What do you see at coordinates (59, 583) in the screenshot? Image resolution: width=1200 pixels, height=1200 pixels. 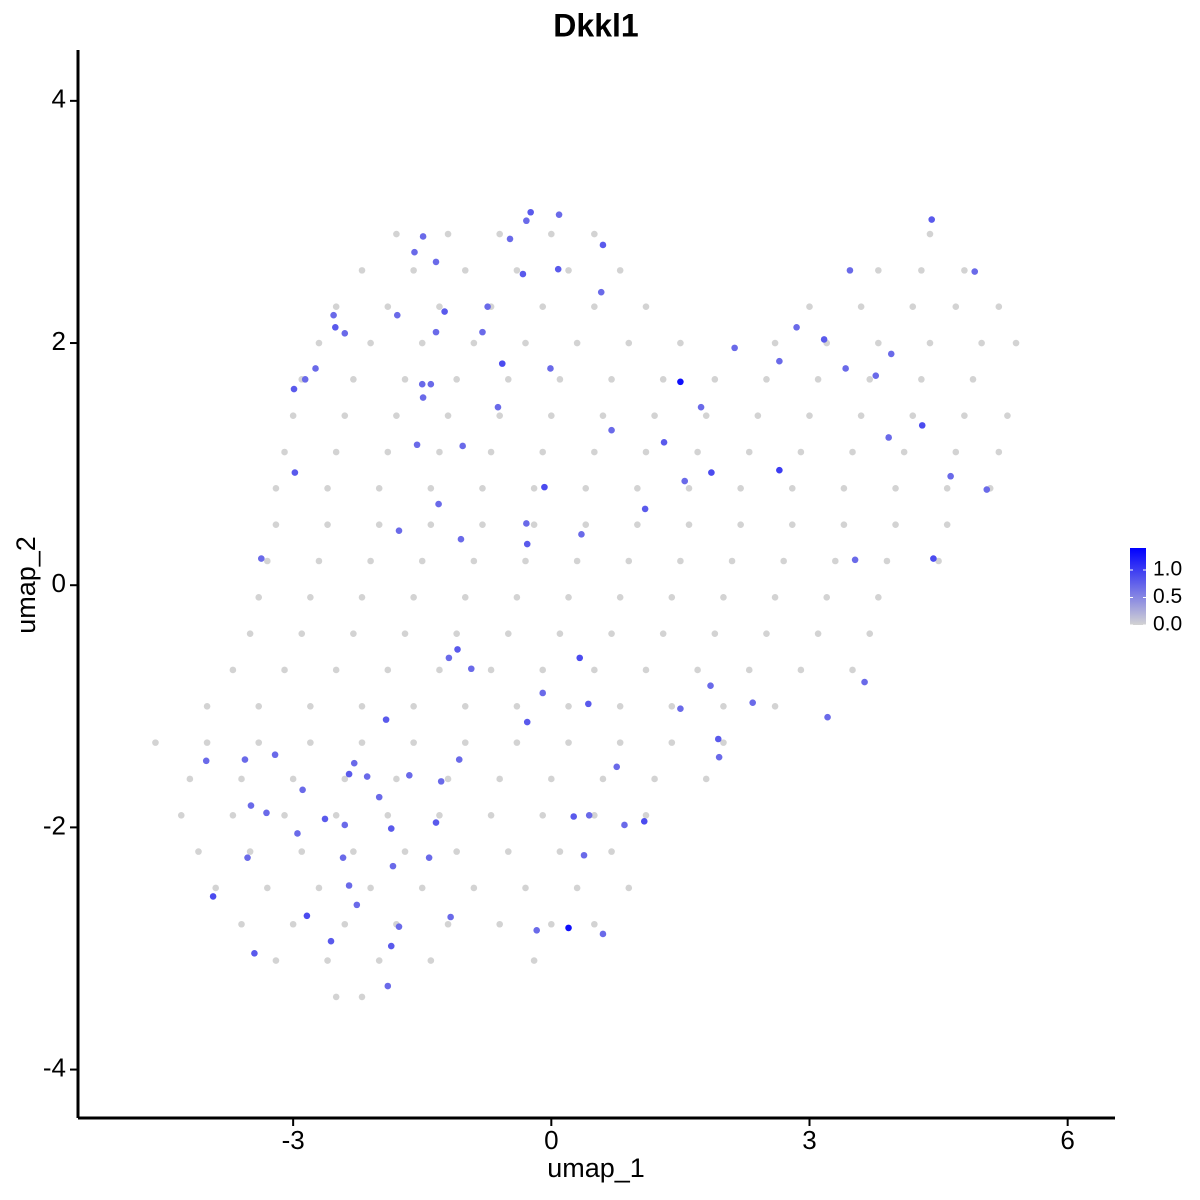 I see `y-tick-label: 0` at bounding box center [59, 583].